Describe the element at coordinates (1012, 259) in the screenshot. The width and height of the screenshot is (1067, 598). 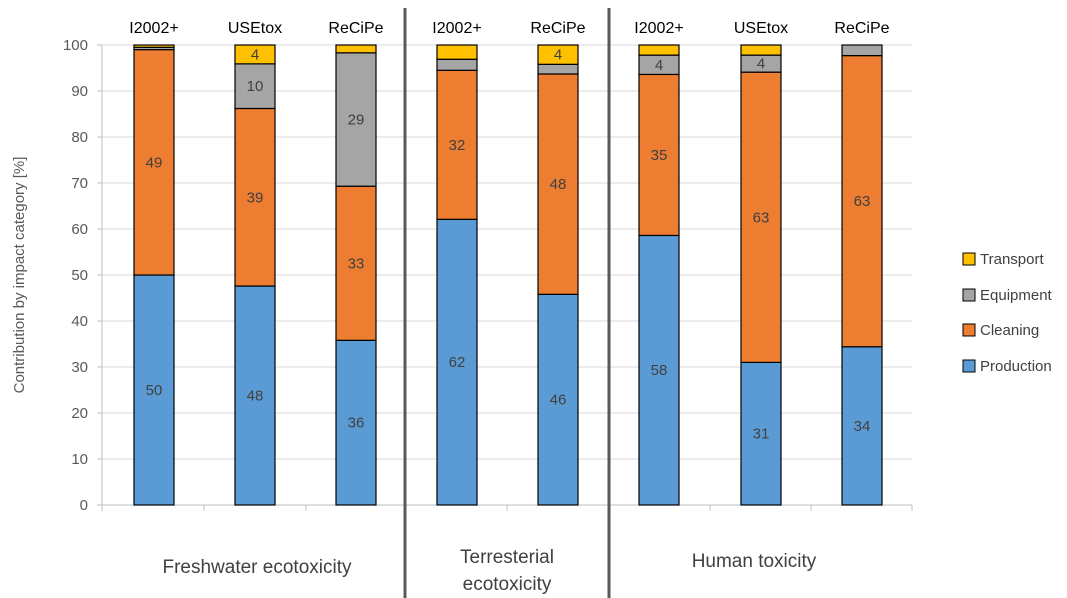
I see `legend-label: Transport` at that location.